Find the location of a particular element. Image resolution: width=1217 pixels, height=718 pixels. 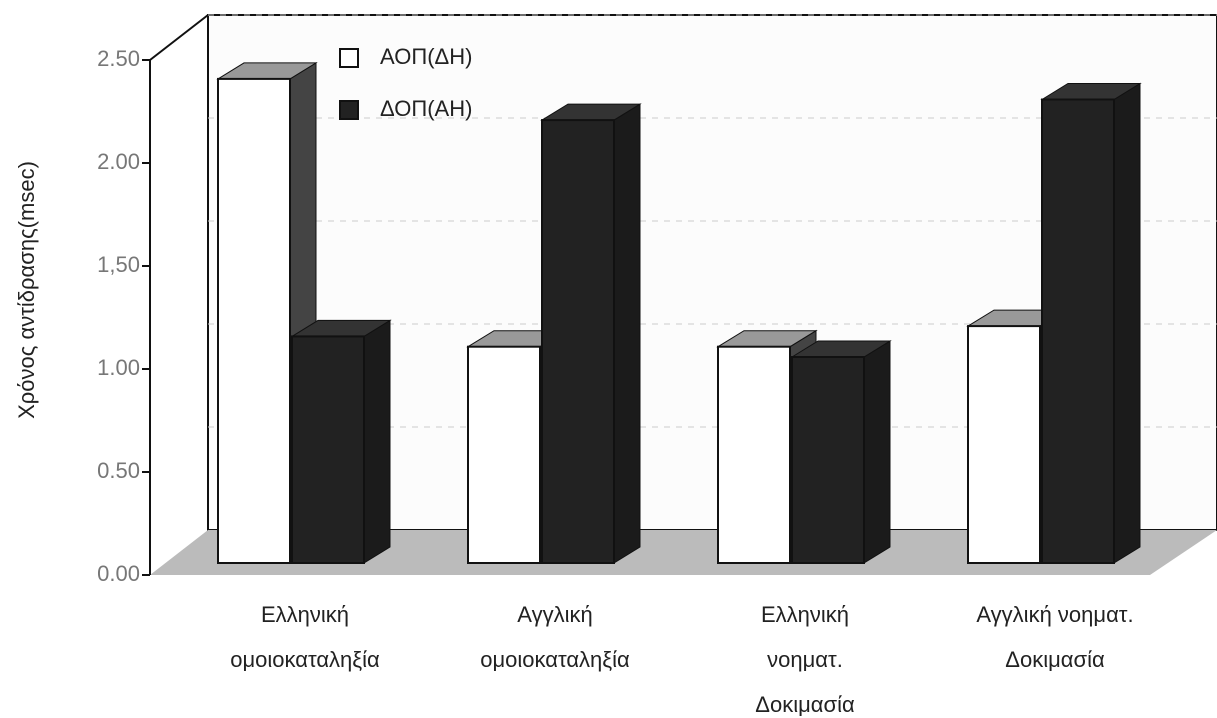

y-tick-label: 0.50 is located at coordinates (118, 470).